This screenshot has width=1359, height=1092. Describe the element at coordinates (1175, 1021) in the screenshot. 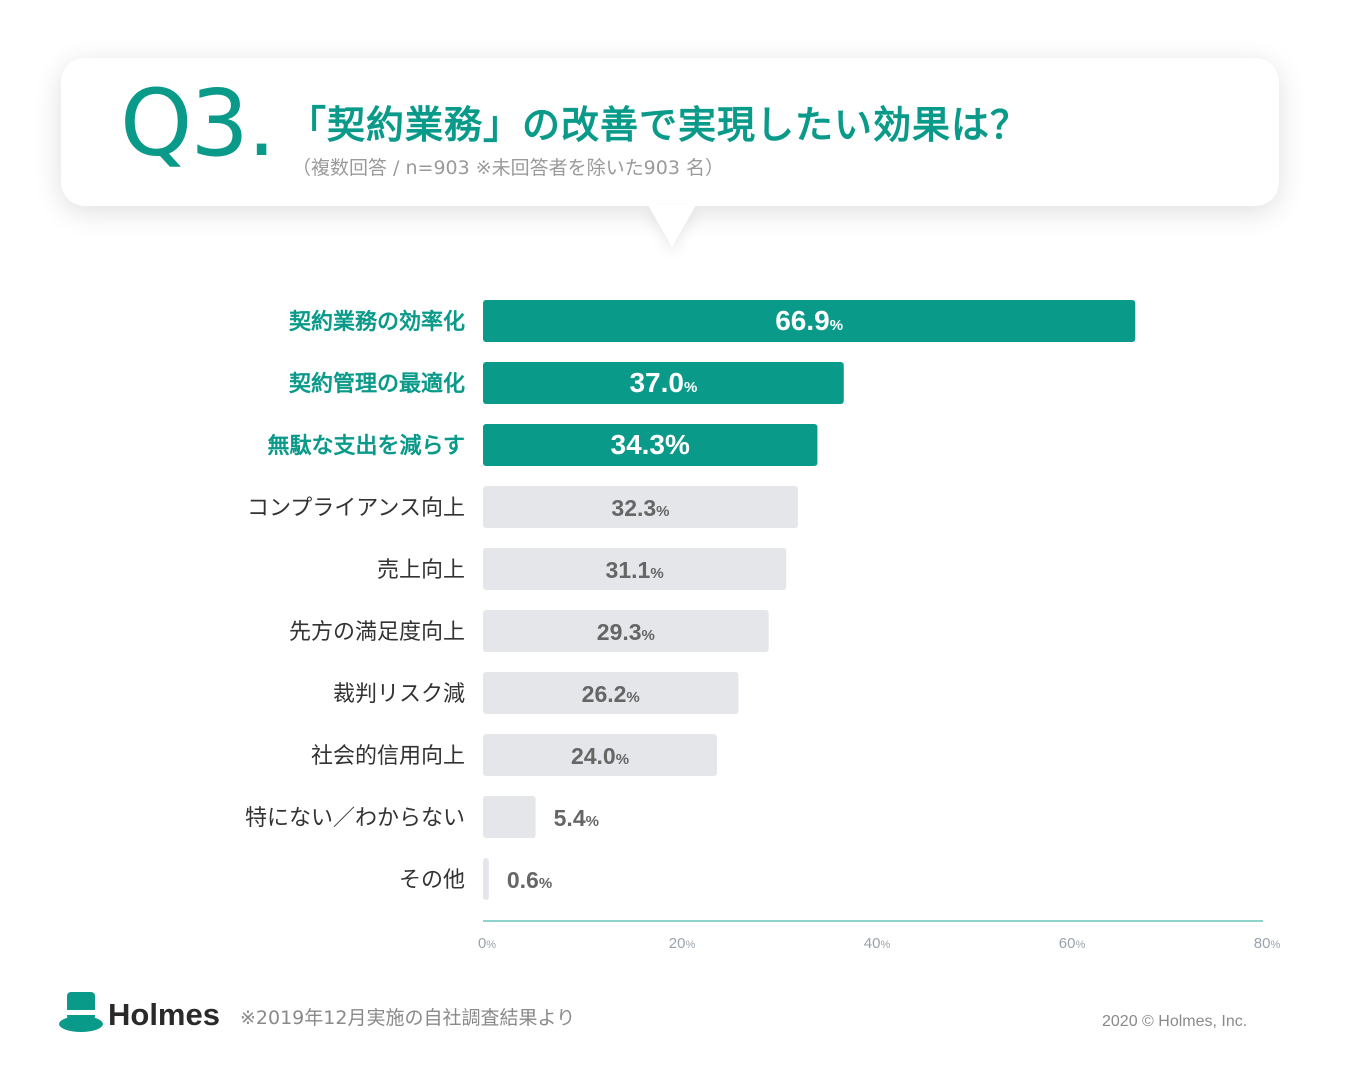

I see `copyright: 2020 © Holmes, Inc.` at that location.